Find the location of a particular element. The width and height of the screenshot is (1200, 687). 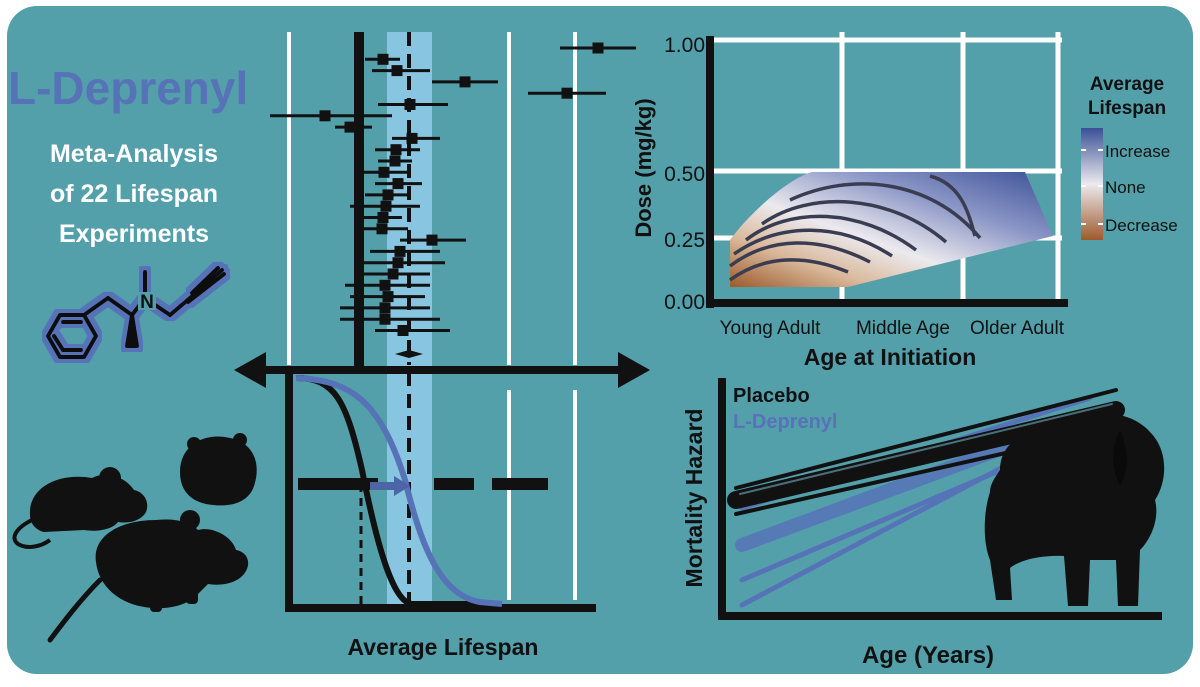

heatmap-x-label: Age at Initiation is located at coordinates (890, 357).